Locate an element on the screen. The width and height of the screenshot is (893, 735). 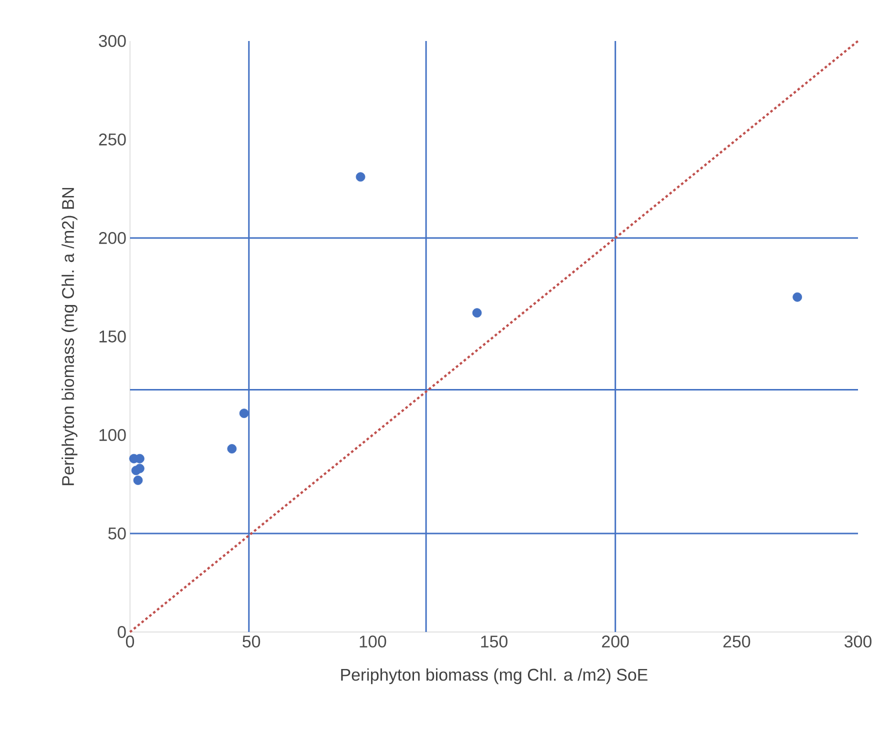
y-tick-label: 200 is located at coordinates (112, 238).